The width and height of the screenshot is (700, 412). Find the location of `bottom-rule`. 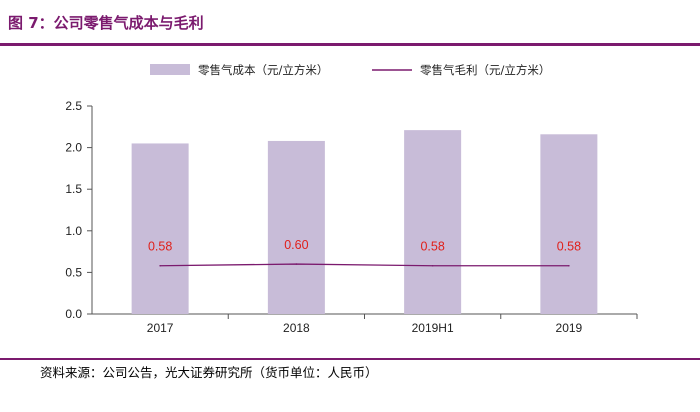

bottom-rule is located at coordinates (350, 359).